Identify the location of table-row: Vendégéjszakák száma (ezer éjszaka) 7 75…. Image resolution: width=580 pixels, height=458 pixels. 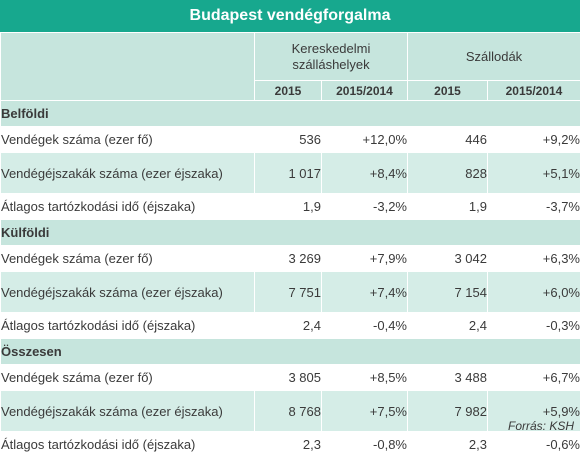
(290, 292).